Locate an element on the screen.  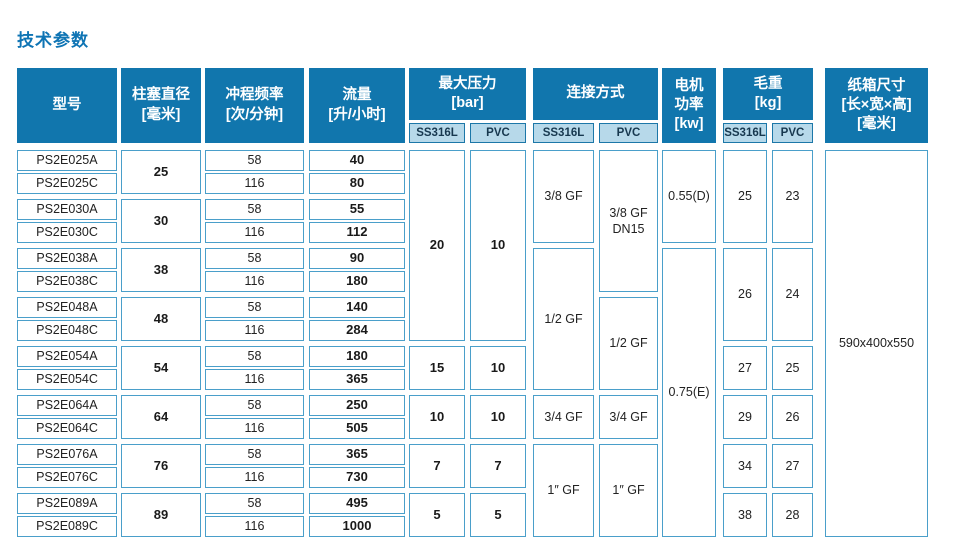
connection-subheaders: SS316L PVC is located at coordinates (595, 133).